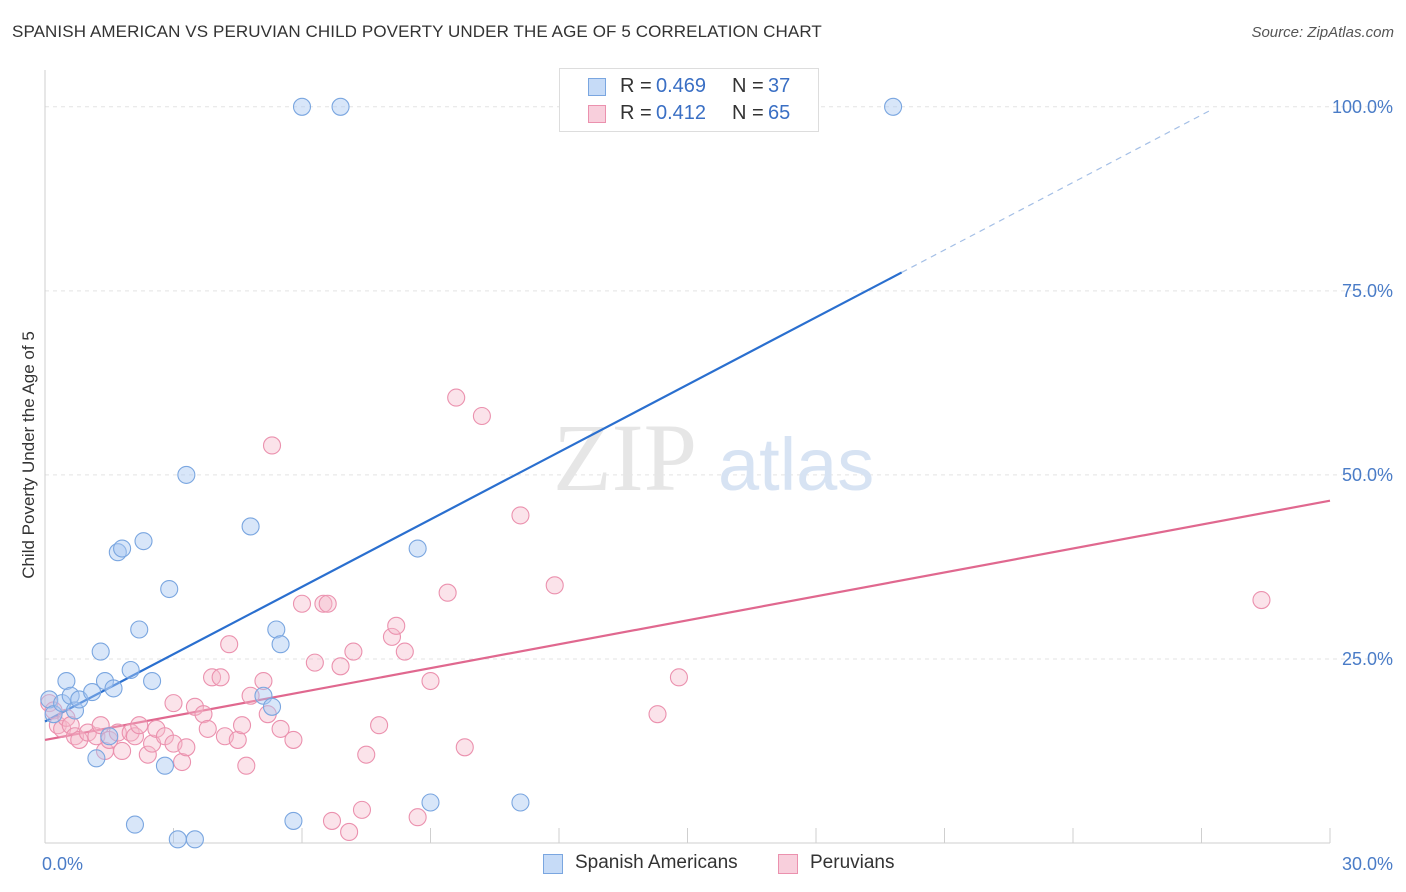 The width and height of the screenshot is (1406, 892). I want to click on legend-swatch-pink, so click(597, 114).